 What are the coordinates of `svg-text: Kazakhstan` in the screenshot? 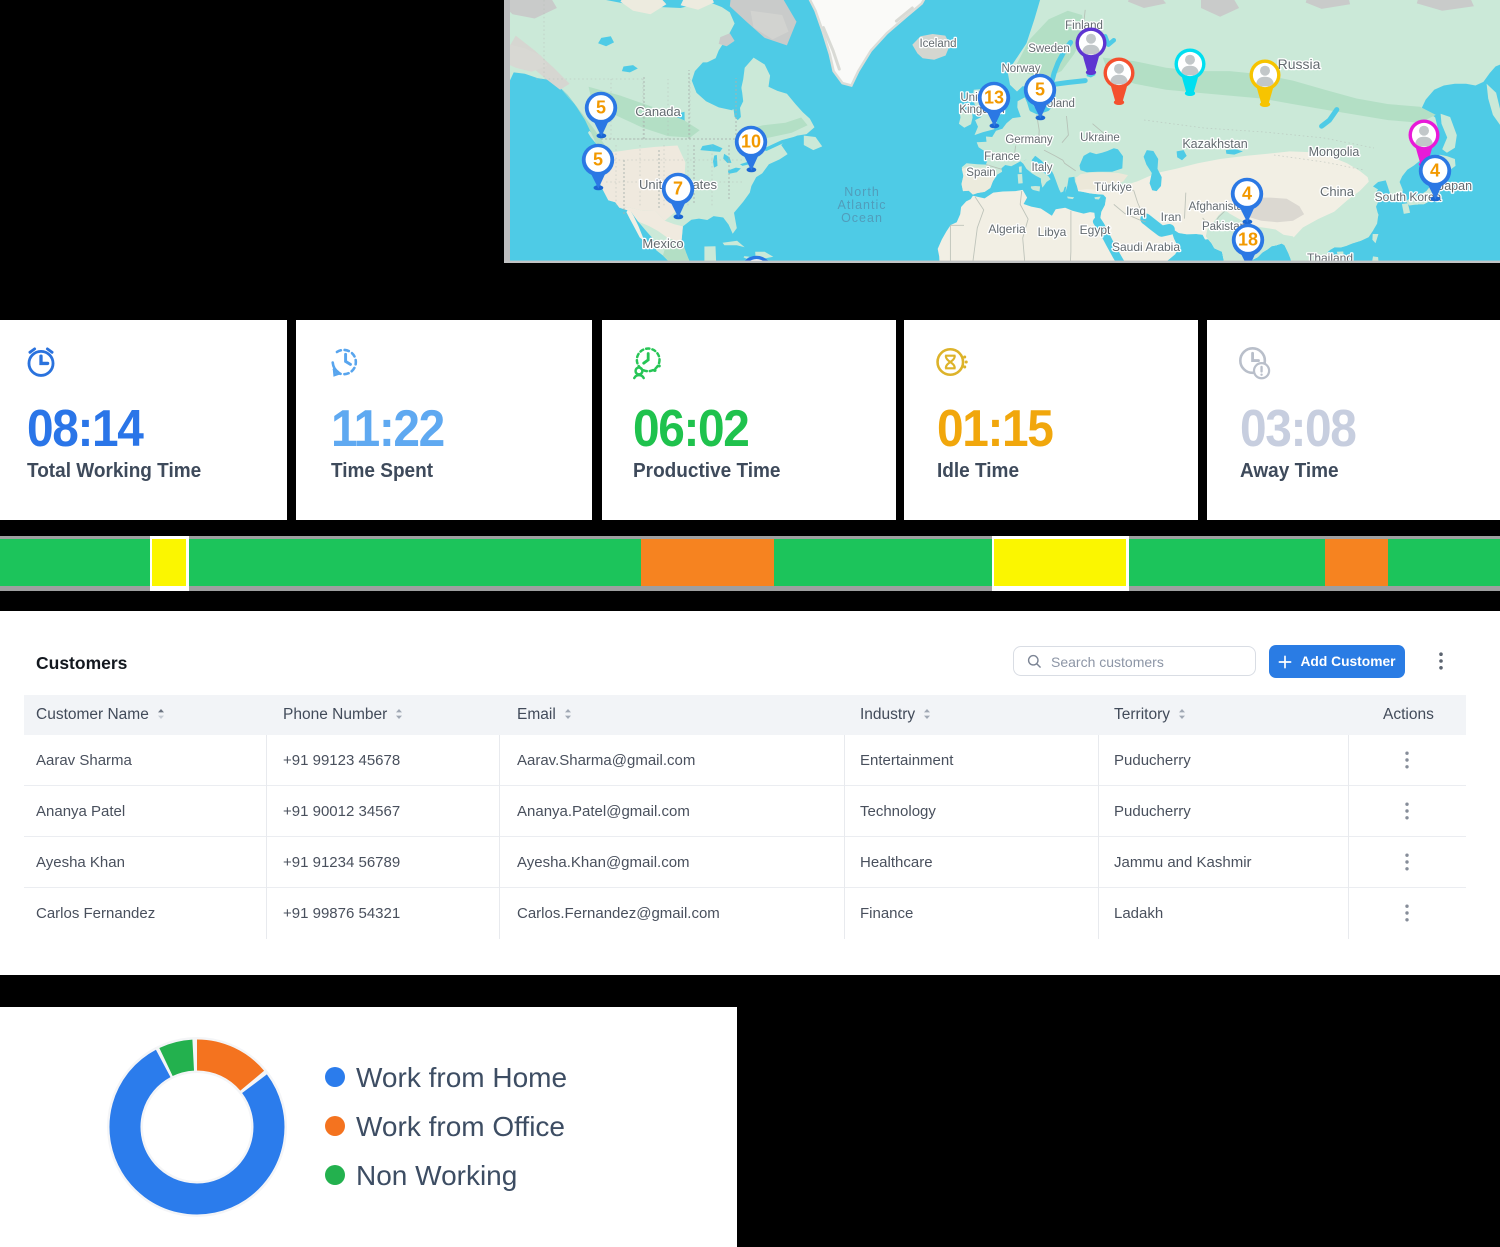 It's located at (1214, 144).